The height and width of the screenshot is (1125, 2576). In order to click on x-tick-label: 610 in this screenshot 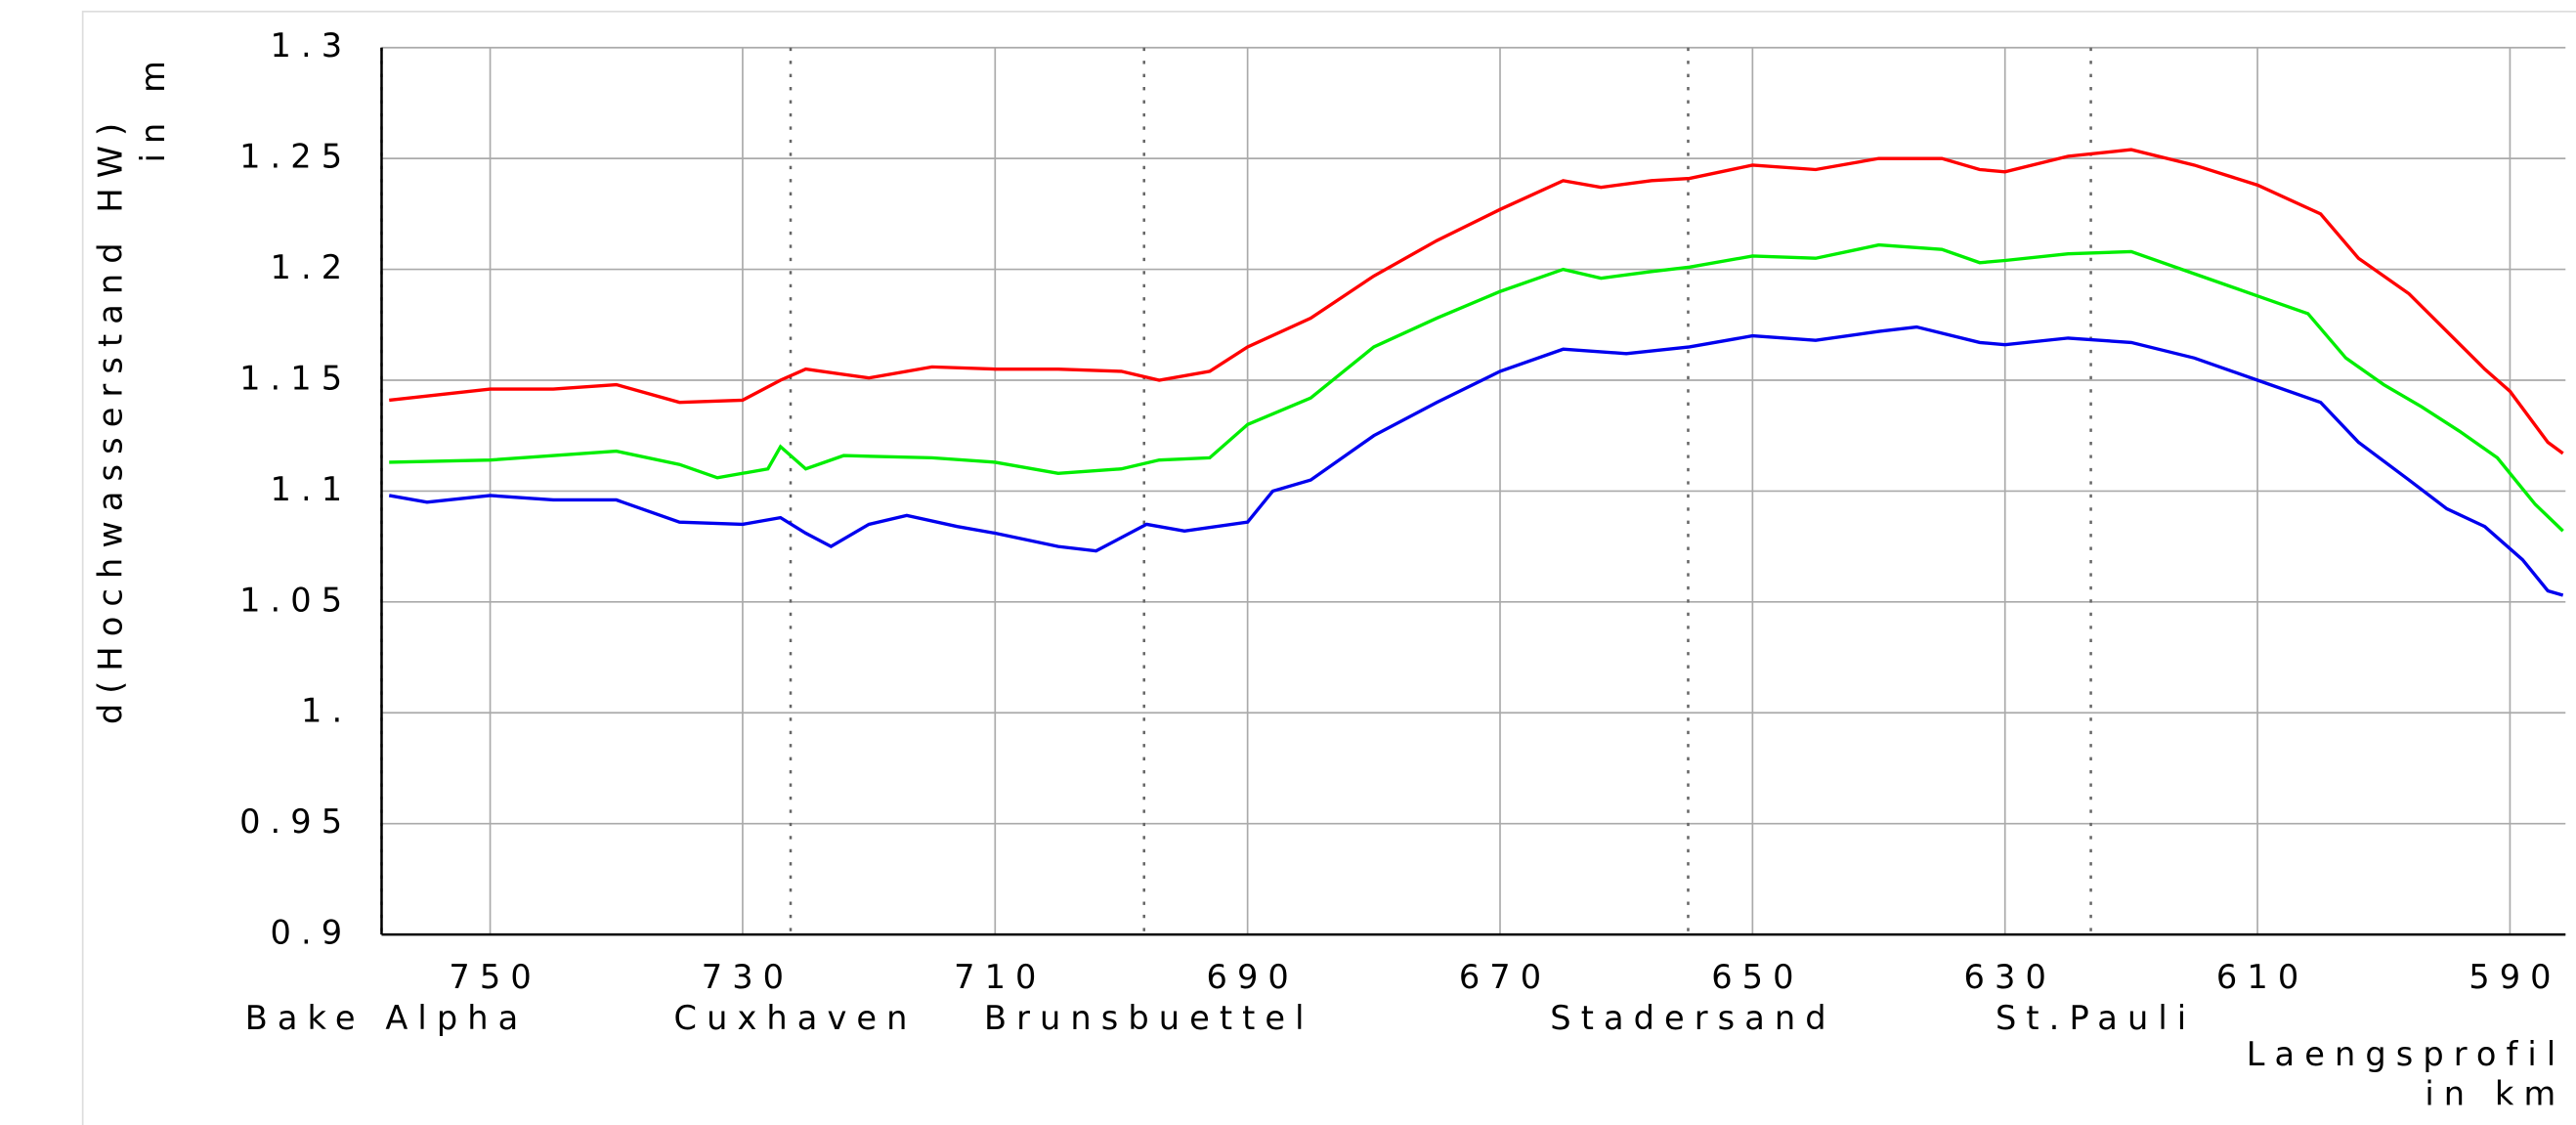, I will do `click(2262, 977)`.